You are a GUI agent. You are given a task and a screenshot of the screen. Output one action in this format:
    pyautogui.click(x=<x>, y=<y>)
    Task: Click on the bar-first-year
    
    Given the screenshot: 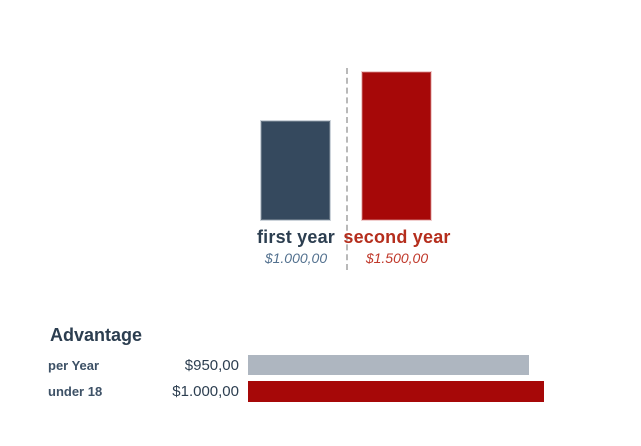 What is the action you would take?
    pyautogui.click(x=295, y=170)
    